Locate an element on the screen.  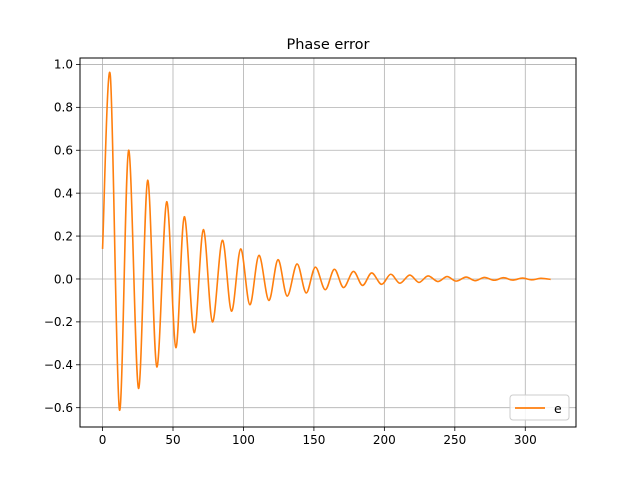
x-tick-label: 150 is located at coordinates (313, 440).